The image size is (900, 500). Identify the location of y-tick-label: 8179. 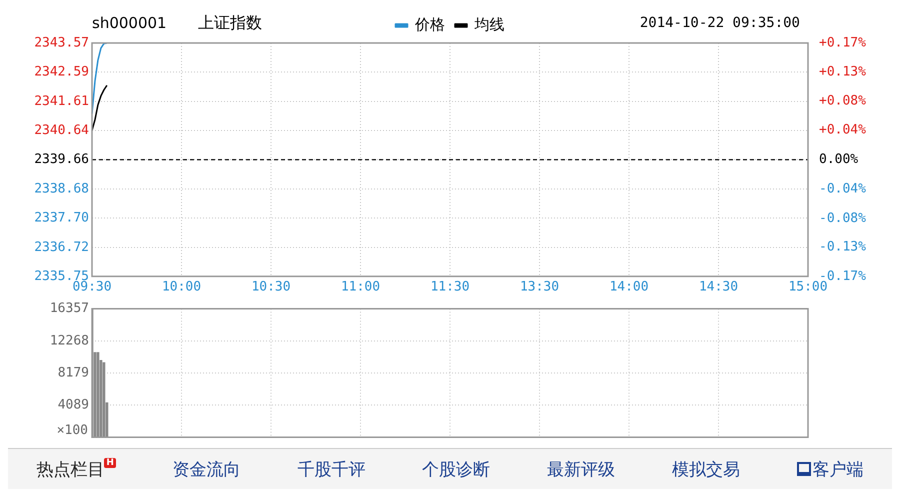
(73, 372).